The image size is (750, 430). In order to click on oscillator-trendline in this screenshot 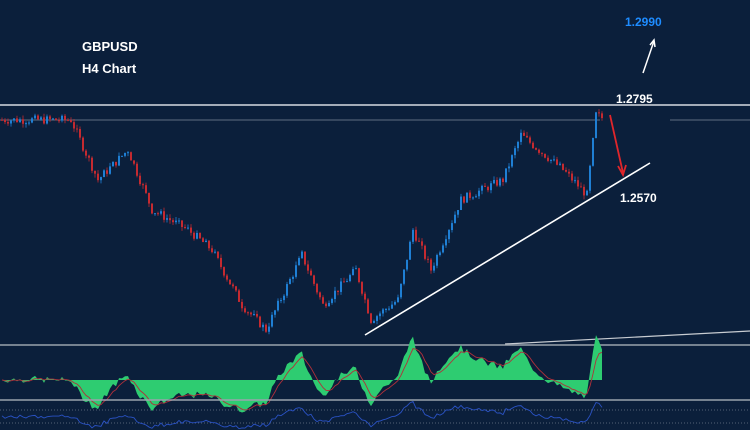, I will do `click(627, 337)`.